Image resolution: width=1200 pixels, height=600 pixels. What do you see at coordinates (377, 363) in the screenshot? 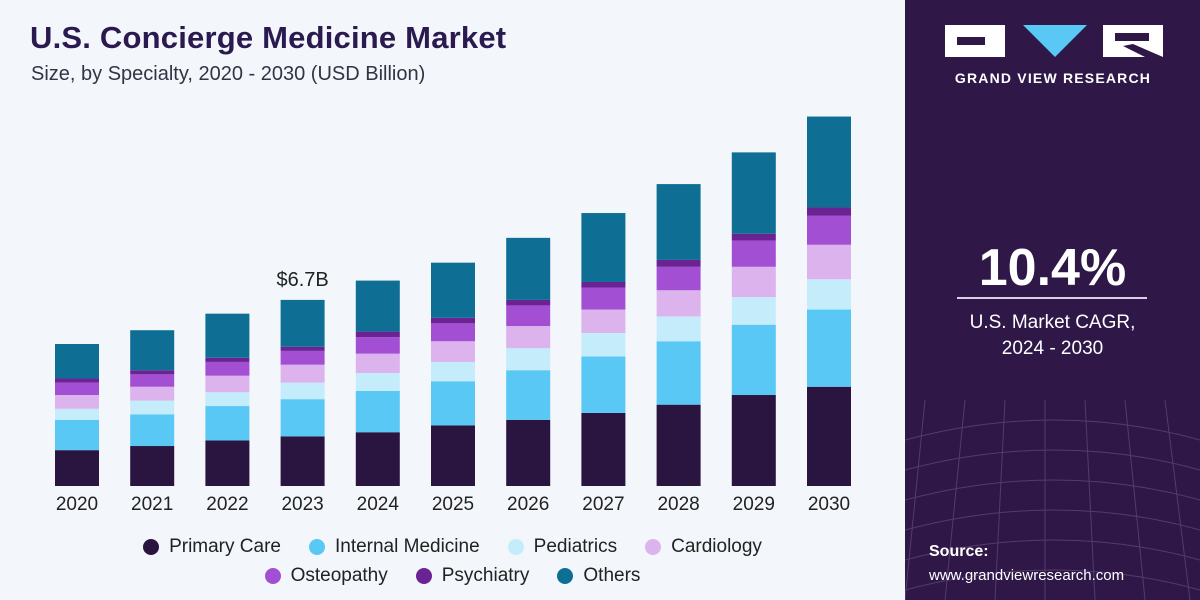
I see `bar-segment-cardiology-2024` at bounding box center [377, 363].